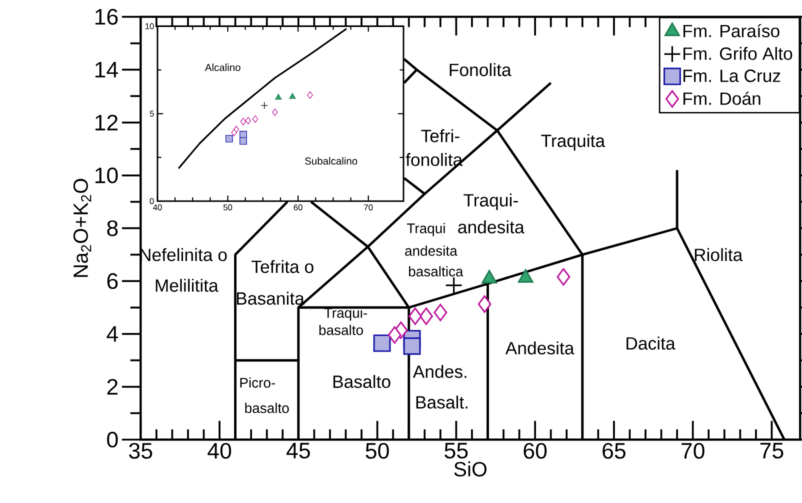 This screenshot has width=802, height=503. I want to click on y-tick-label: 2, so click(112, 386).